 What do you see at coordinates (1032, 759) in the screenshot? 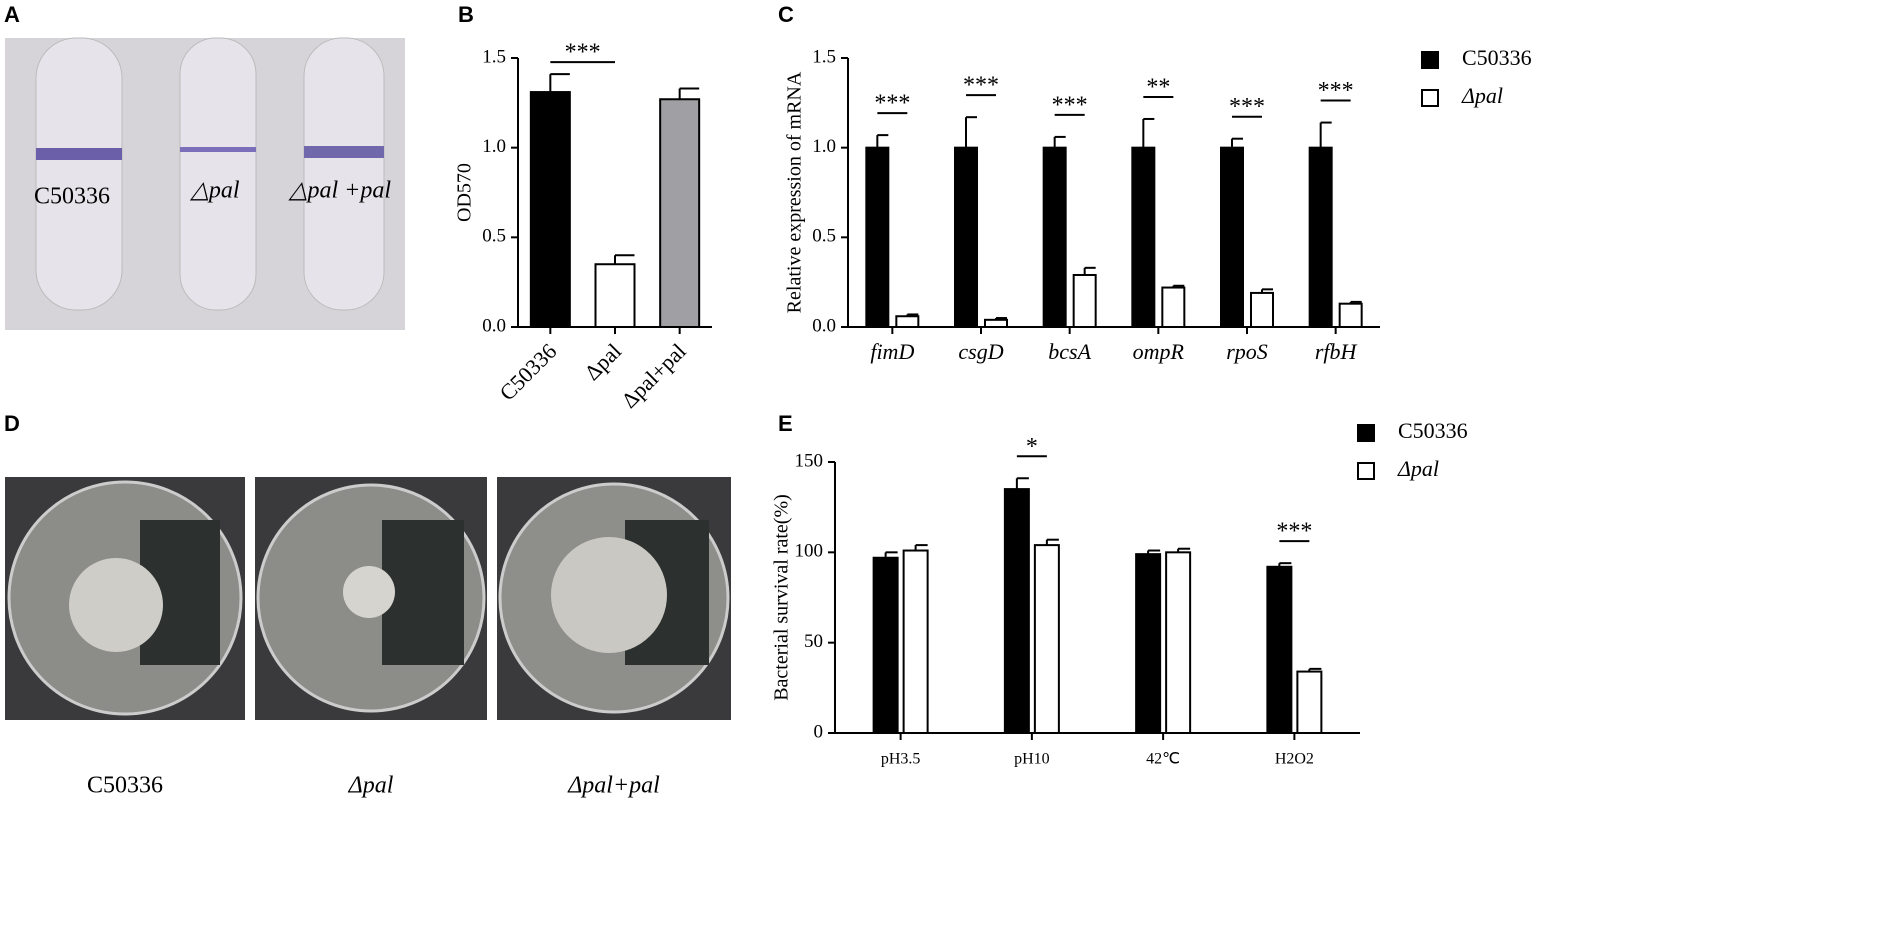
I see `x-tick-label: pH10` at bounding box center [1032, 759].